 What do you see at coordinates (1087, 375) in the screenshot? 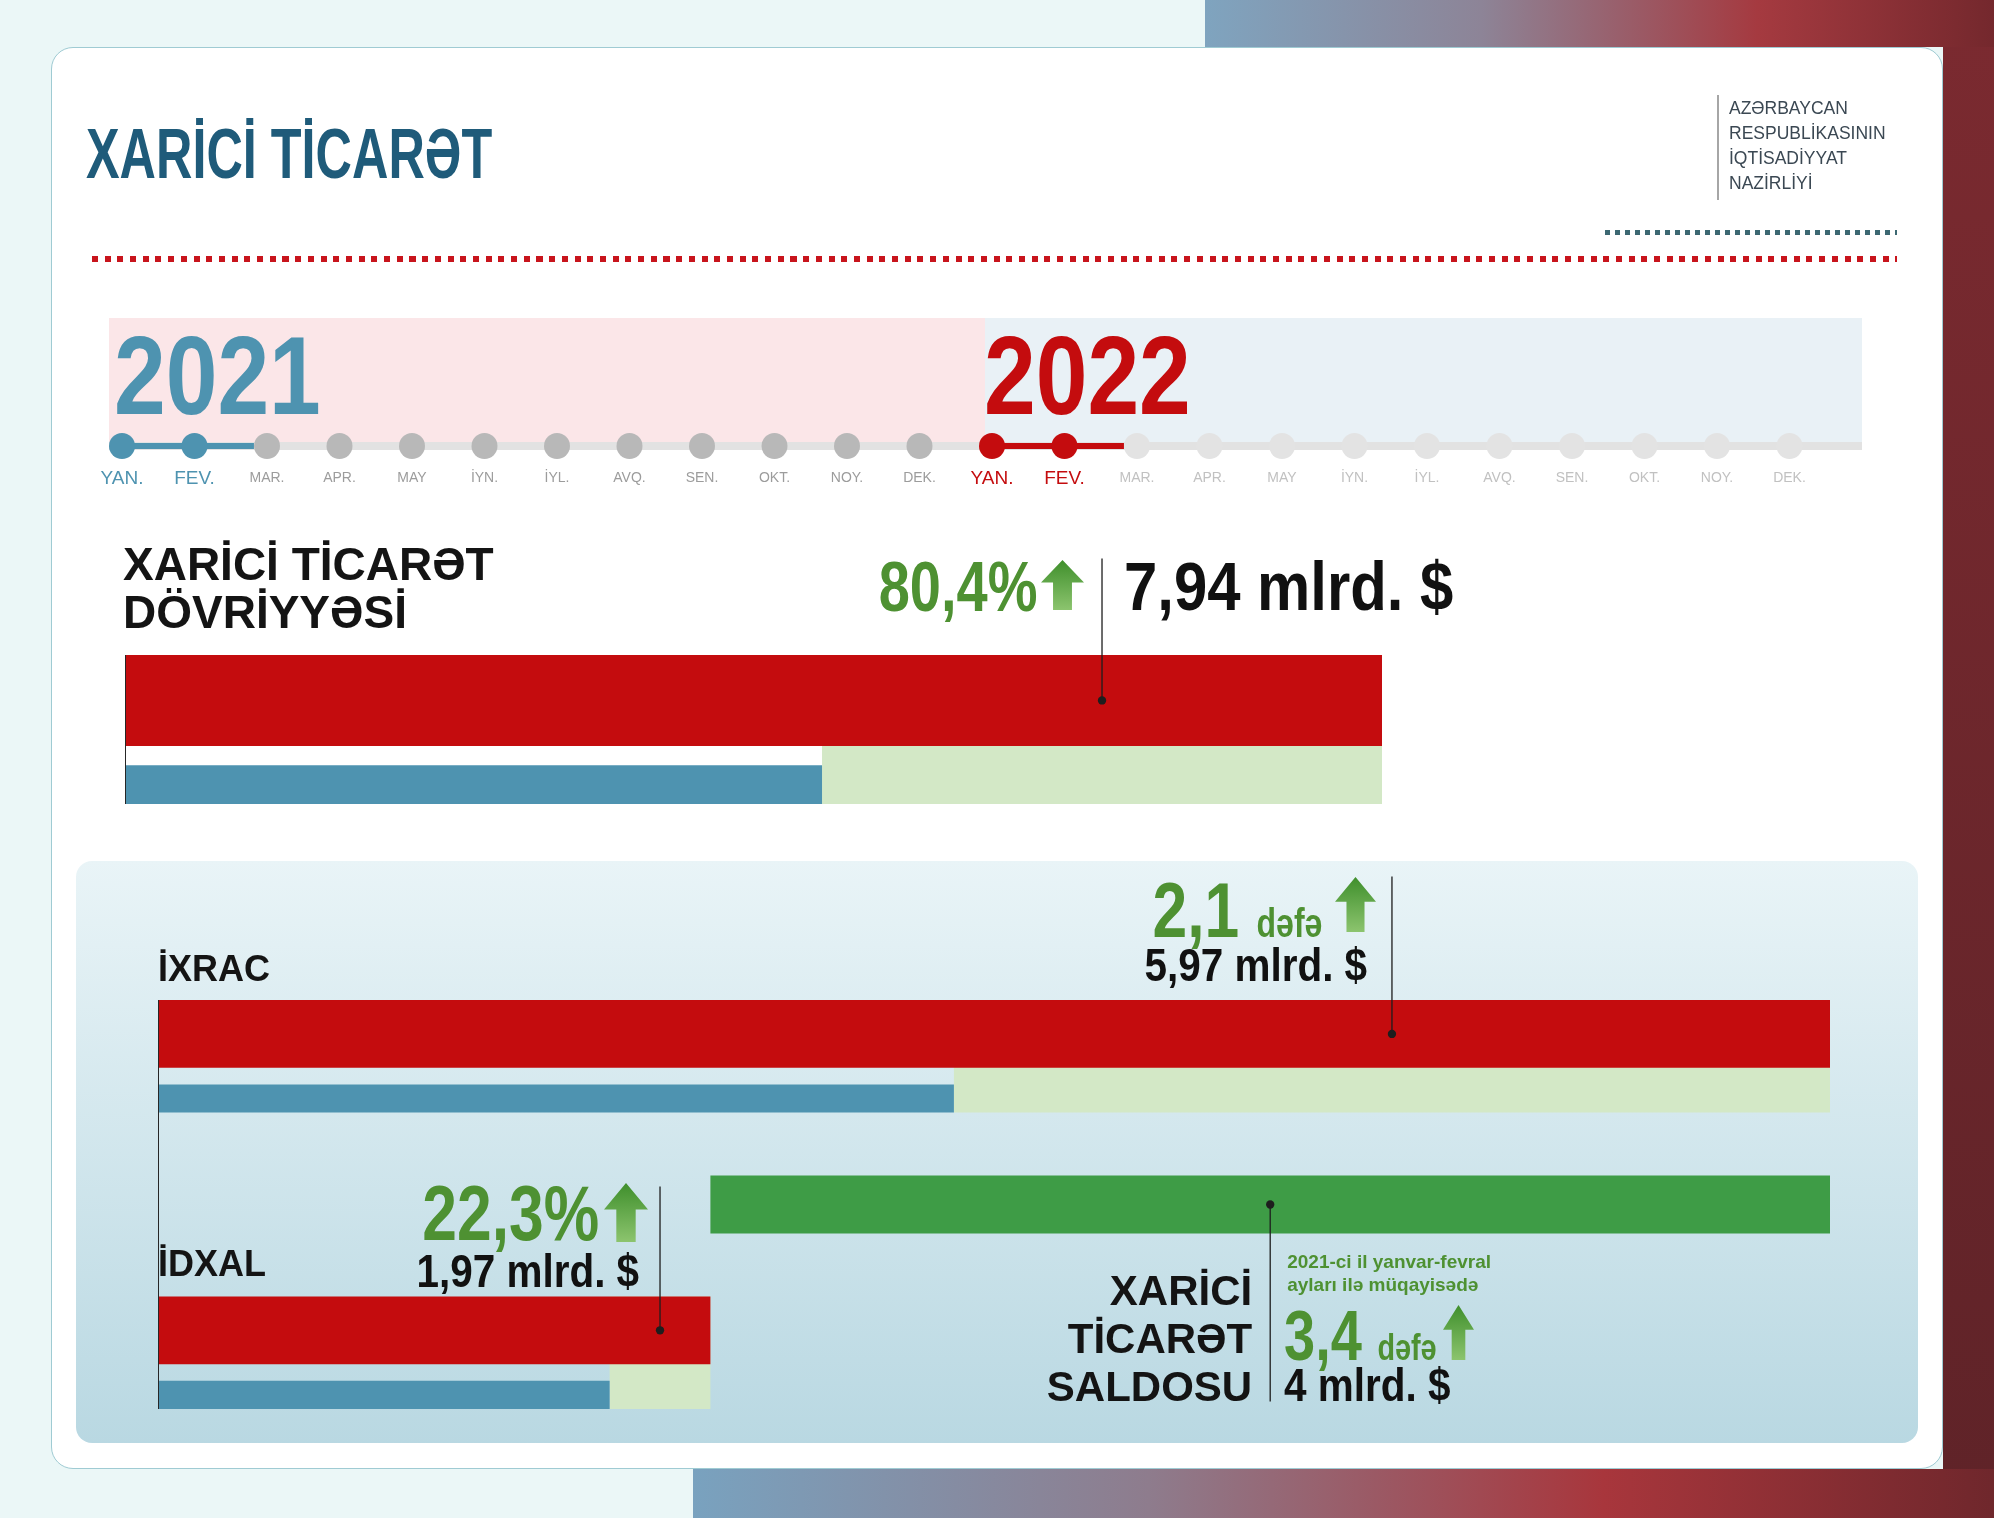
I see `text: 2022` at bounding box center [1087, 375].